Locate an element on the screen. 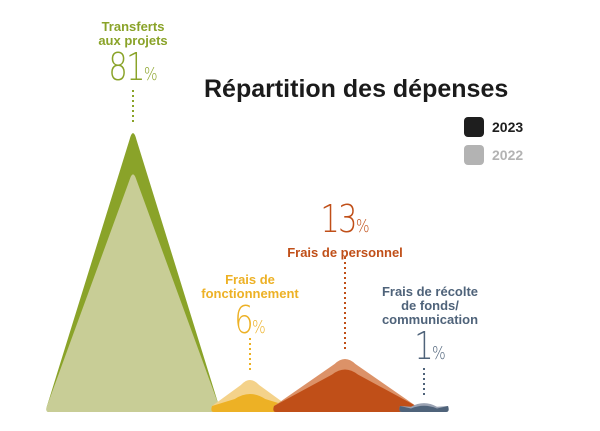 The width and height of the screenshot is (600, 431). data-label-pct: 81% is located at coordinates (133, 67).